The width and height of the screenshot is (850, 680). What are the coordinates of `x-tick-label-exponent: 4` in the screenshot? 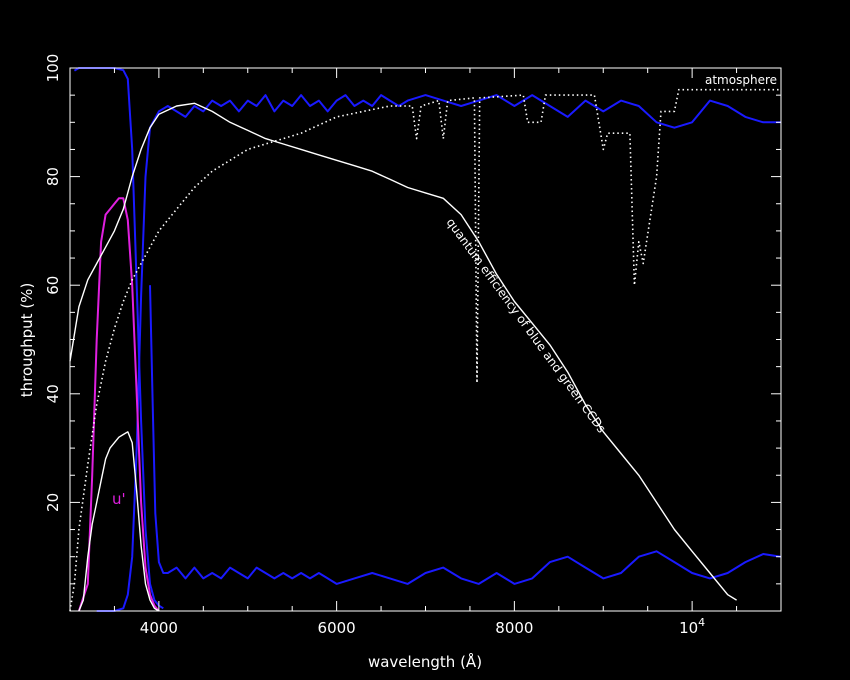 It's located at (701, 622).